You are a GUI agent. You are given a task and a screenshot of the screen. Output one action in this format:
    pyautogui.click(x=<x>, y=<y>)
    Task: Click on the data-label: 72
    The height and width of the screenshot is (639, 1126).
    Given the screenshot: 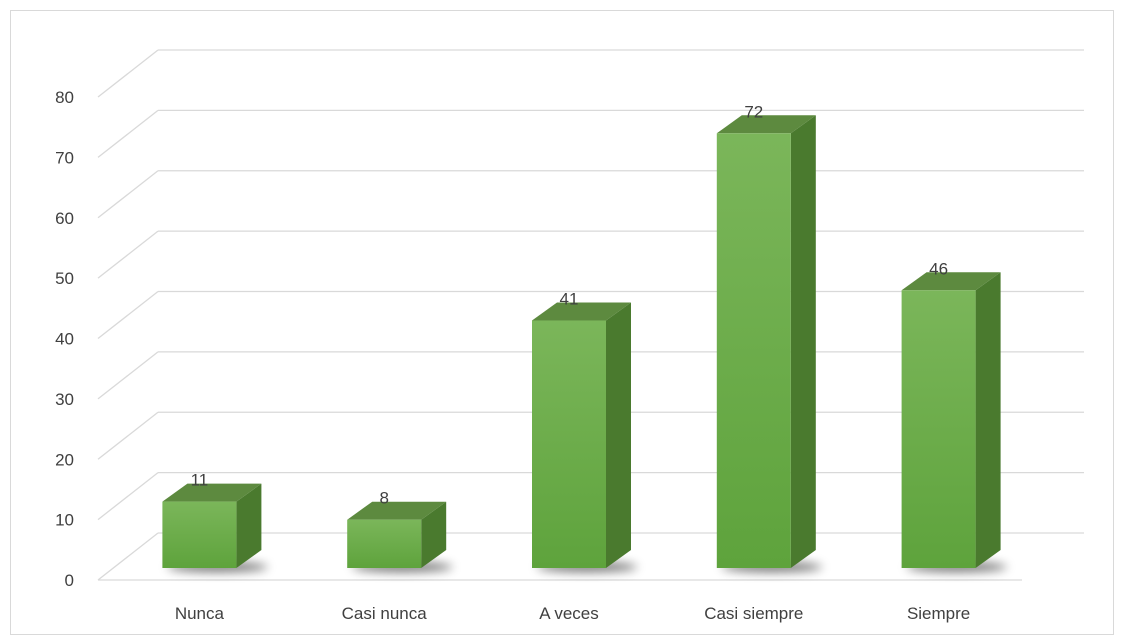 What is the action you would take?
    pyautogui.click(x=753, y=111)
    